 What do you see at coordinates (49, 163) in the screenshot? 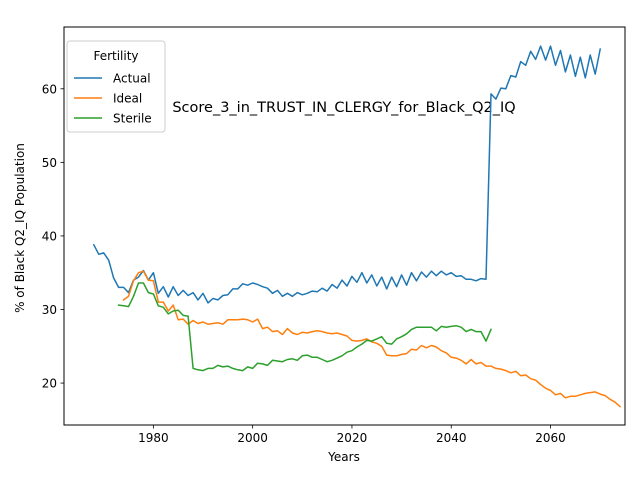
I see `y-tick-label: 50` at bounding box center [49, 163].